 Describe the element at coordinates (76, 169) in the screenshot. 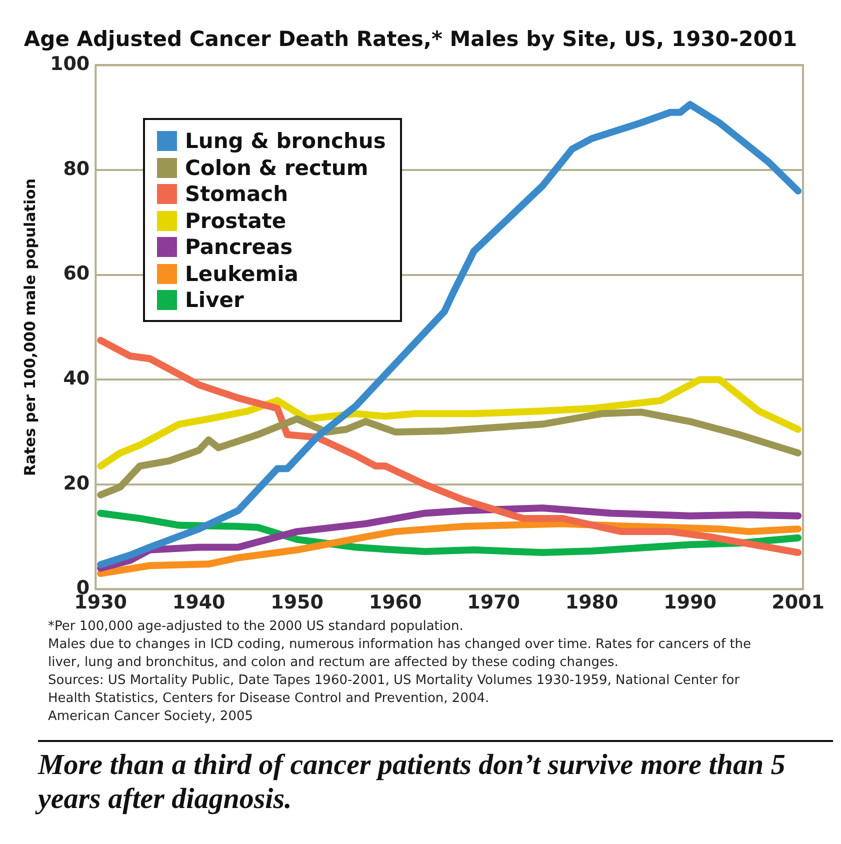

I see `y-tick-label: 80` at that location.